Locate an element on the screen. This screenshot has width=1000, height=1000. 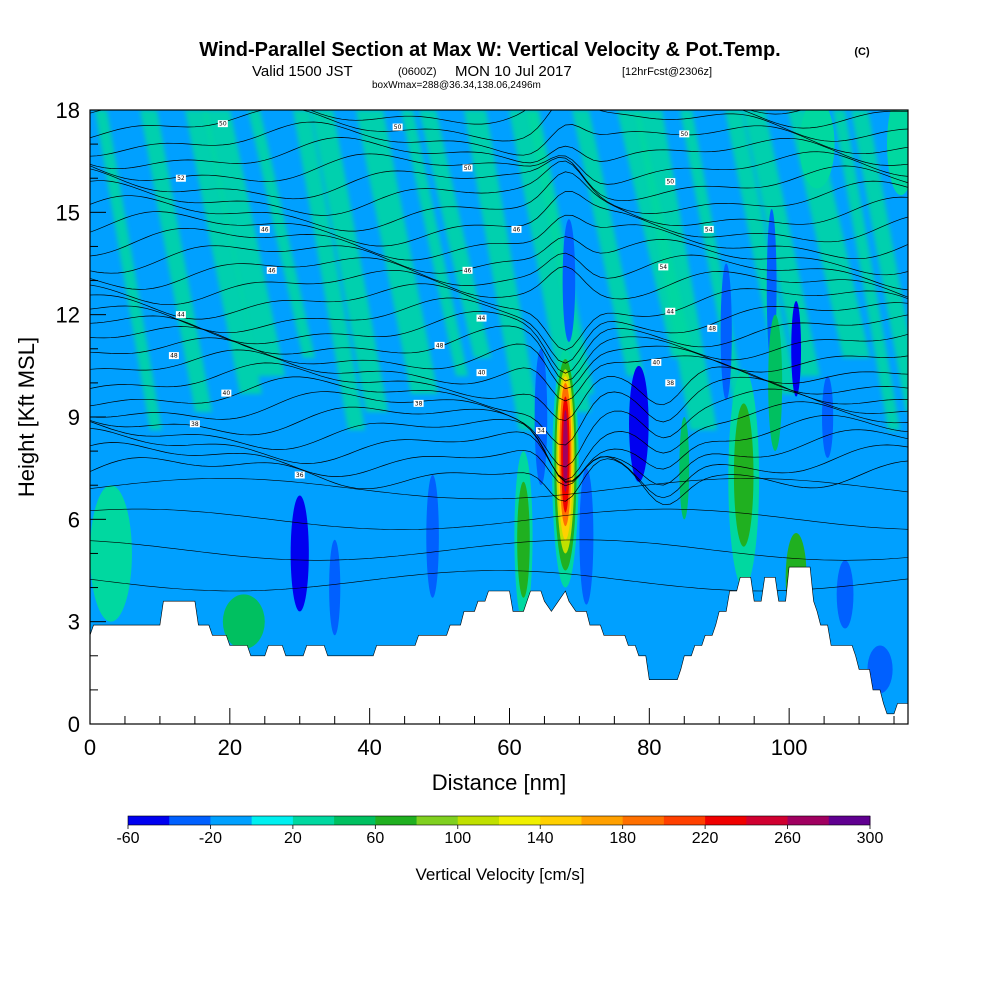
svg-text: 48 is located at coordinates (174, 356).